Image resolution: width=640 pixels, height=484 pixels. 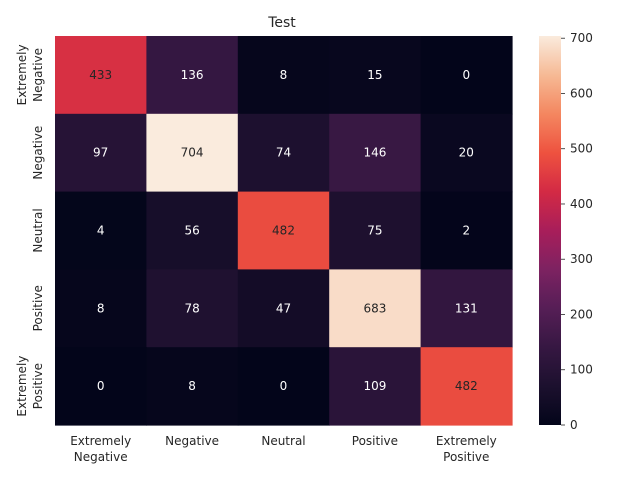 I want to click on cell-value-label: 75, so click(x=374, y=231).